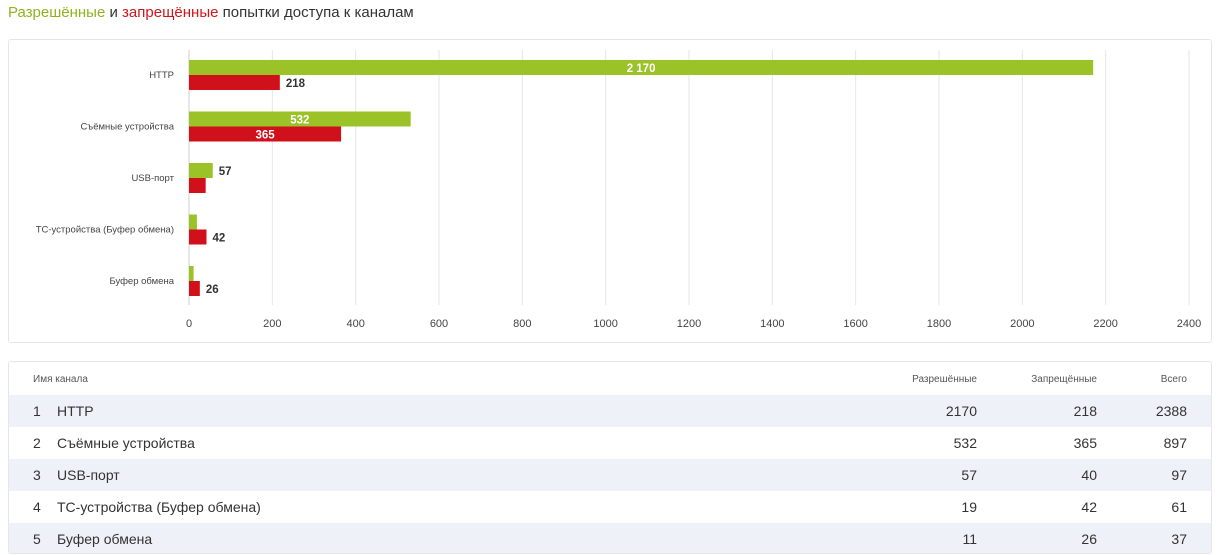 This screenshot has height=555, width=1221. Describe the element at coordinates (88, 475) in the screenshot. I see `row-channel-name: USB-порт` at that location.